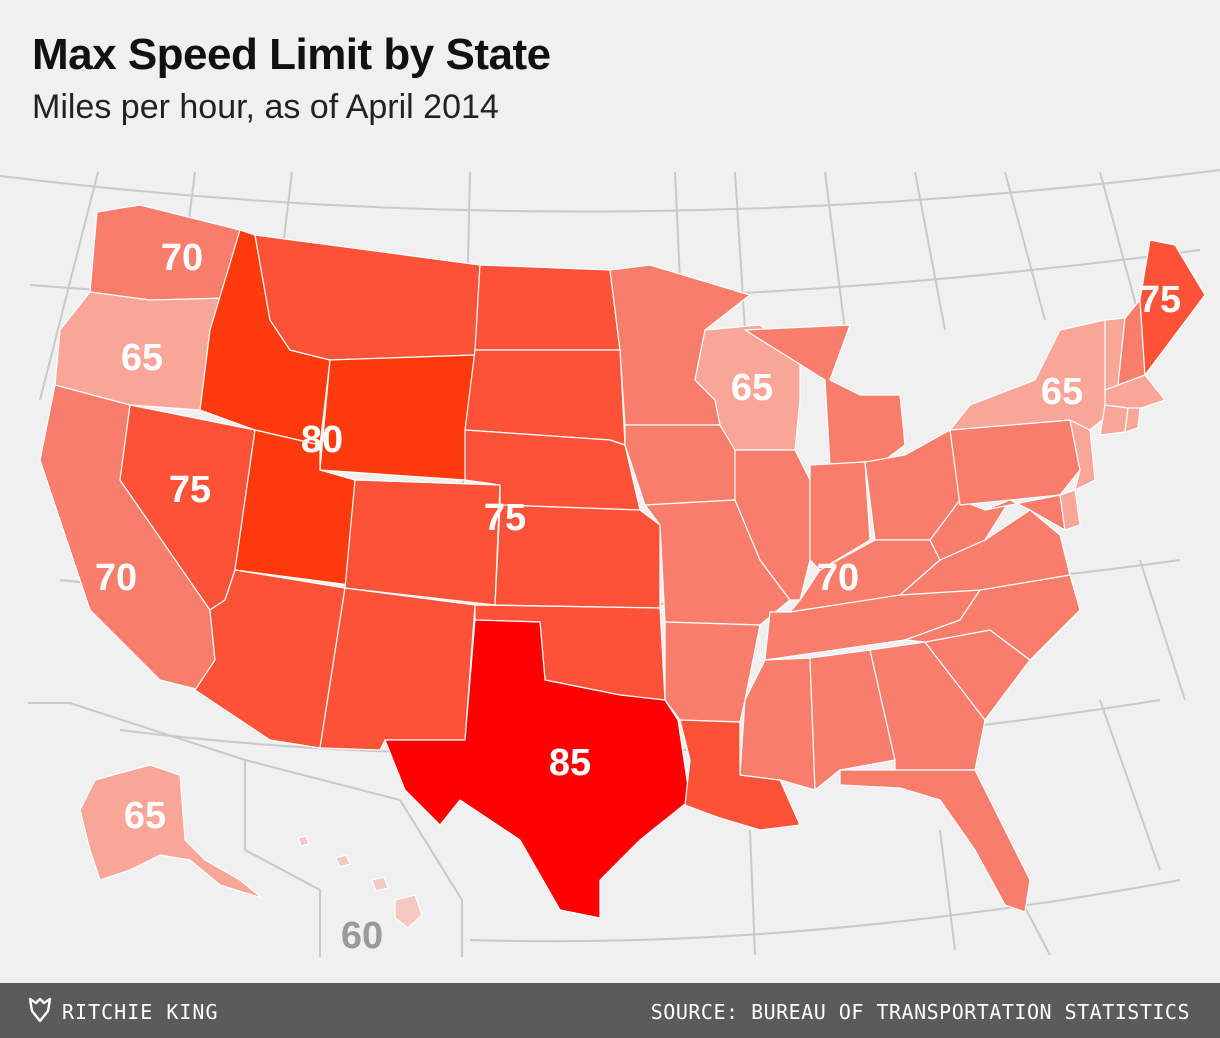 The image size is (1220, 1038). I want to click on state-alaska, so click(171, 831).